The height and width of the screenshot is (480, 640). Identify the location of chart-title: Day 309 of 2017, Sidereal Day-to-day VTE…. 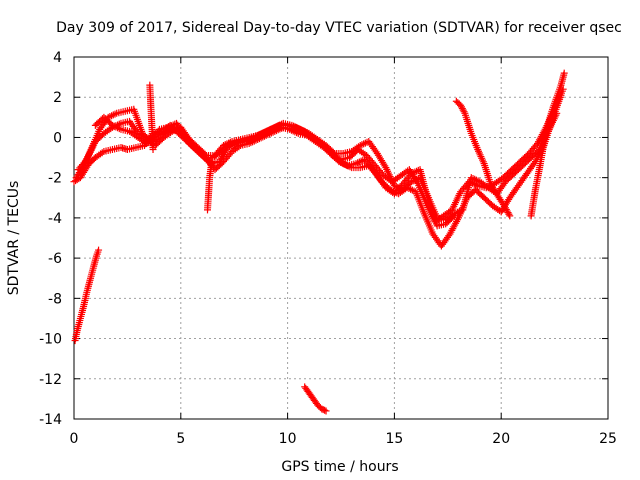
(339, 28).